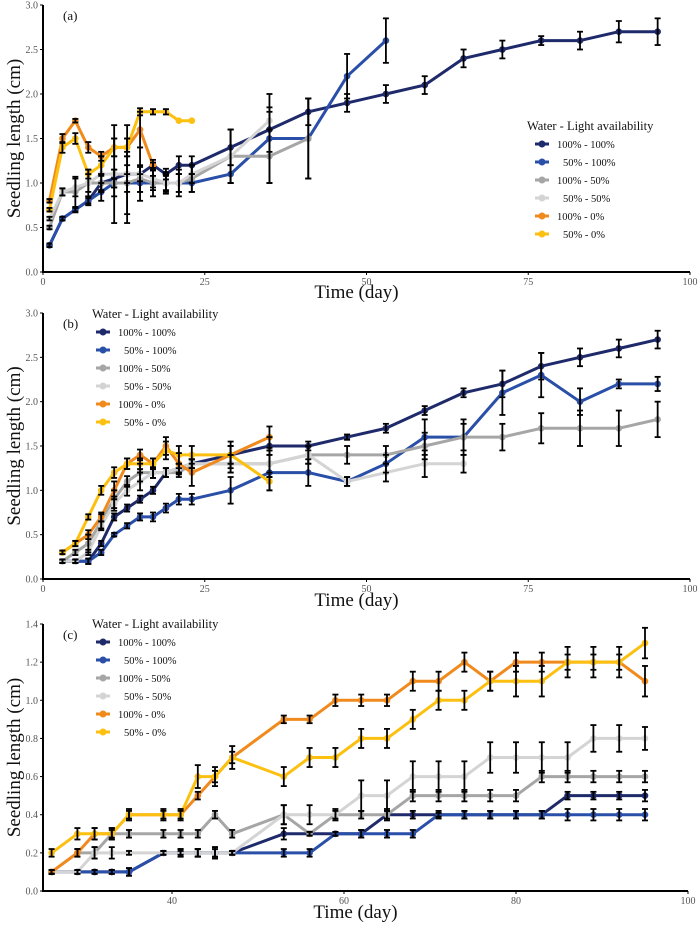 The height and width of the screenshot is (925, 700). Describe the element at coordinates (688, 901) in the screenshot. I see `x-tick-label: 100` at that location.